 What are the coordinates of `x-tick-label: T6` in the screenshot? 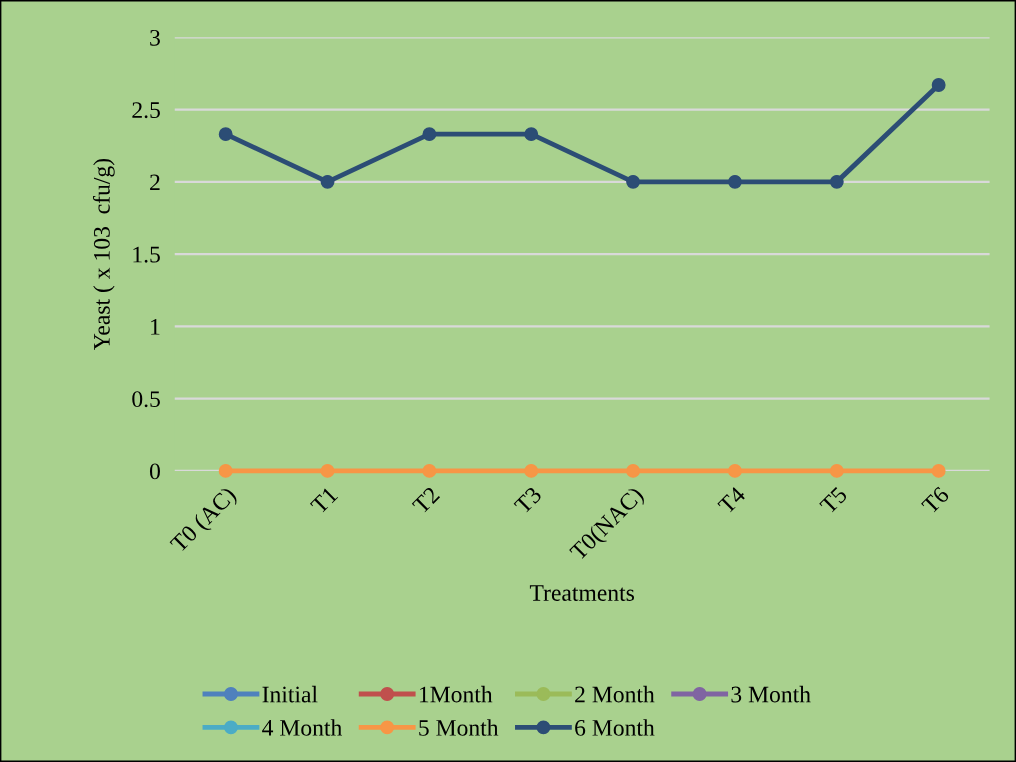 It's located at (935, 500).